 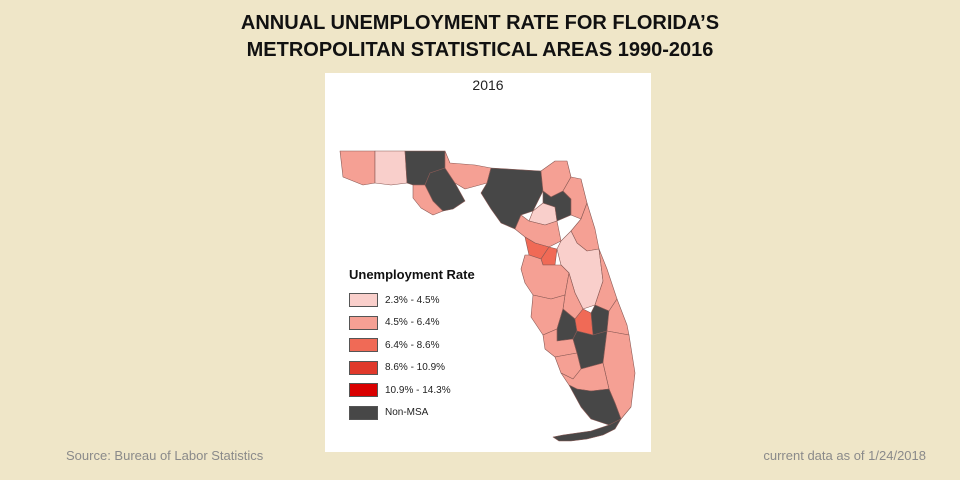 What do you see at coordinates (595, 405) in the screenshot?
I see `region-non-msa-everglades` at bounding box center [595, 405].